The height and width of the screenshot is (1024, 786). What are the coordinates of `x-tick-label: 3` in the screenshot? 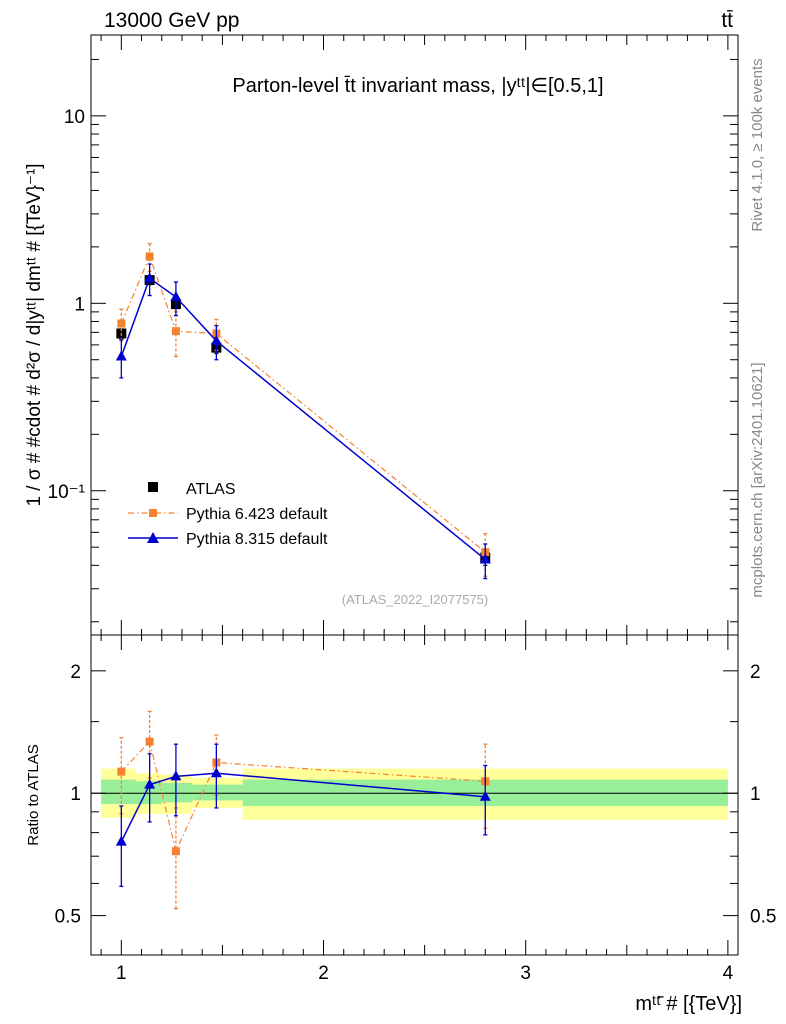 It's located at (525, 973).